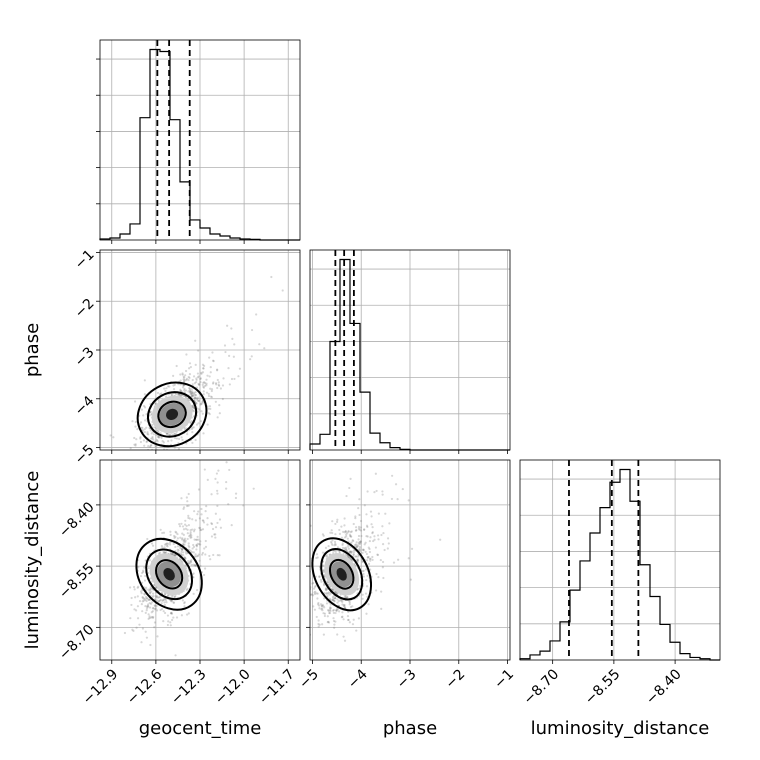 This screenshot has height=760, width=760. Describe the element at coordinates (77, 581) in the screenshot. I see `y-tick-label: −8.55` at that location.